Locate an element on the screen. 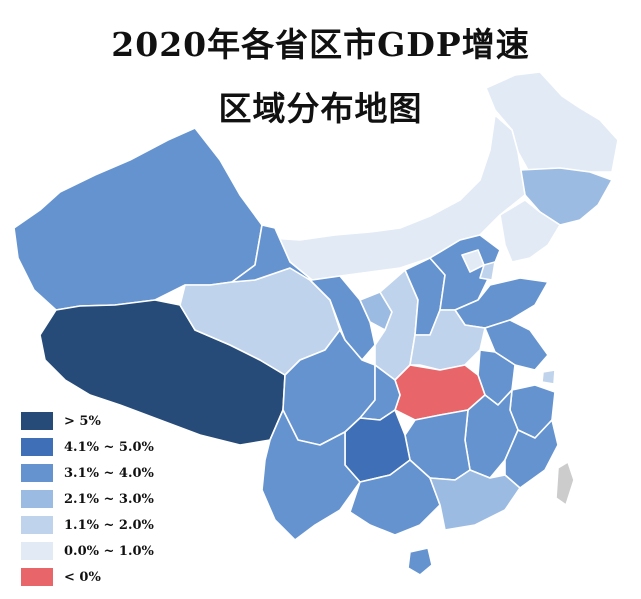 The image size is (641, 599). map-title: 2020年各省区市GDP增速 is located at coordinates (320, 44).